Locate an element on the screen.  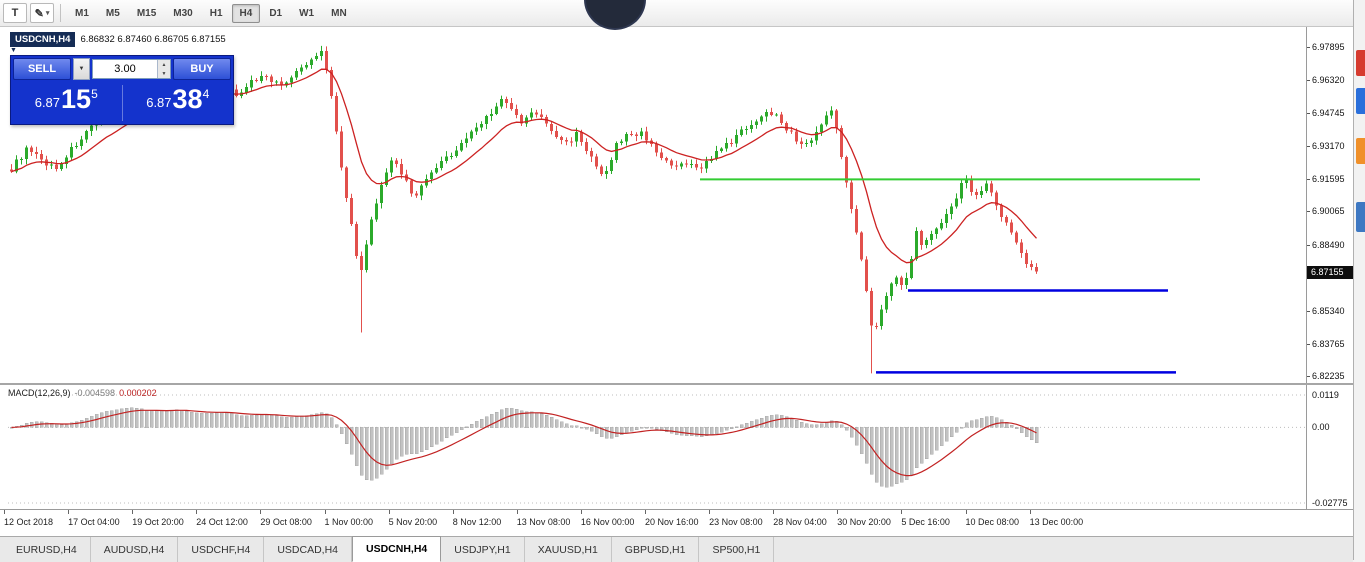
desktop-icon-orange is located at coordinates (1360, 151).